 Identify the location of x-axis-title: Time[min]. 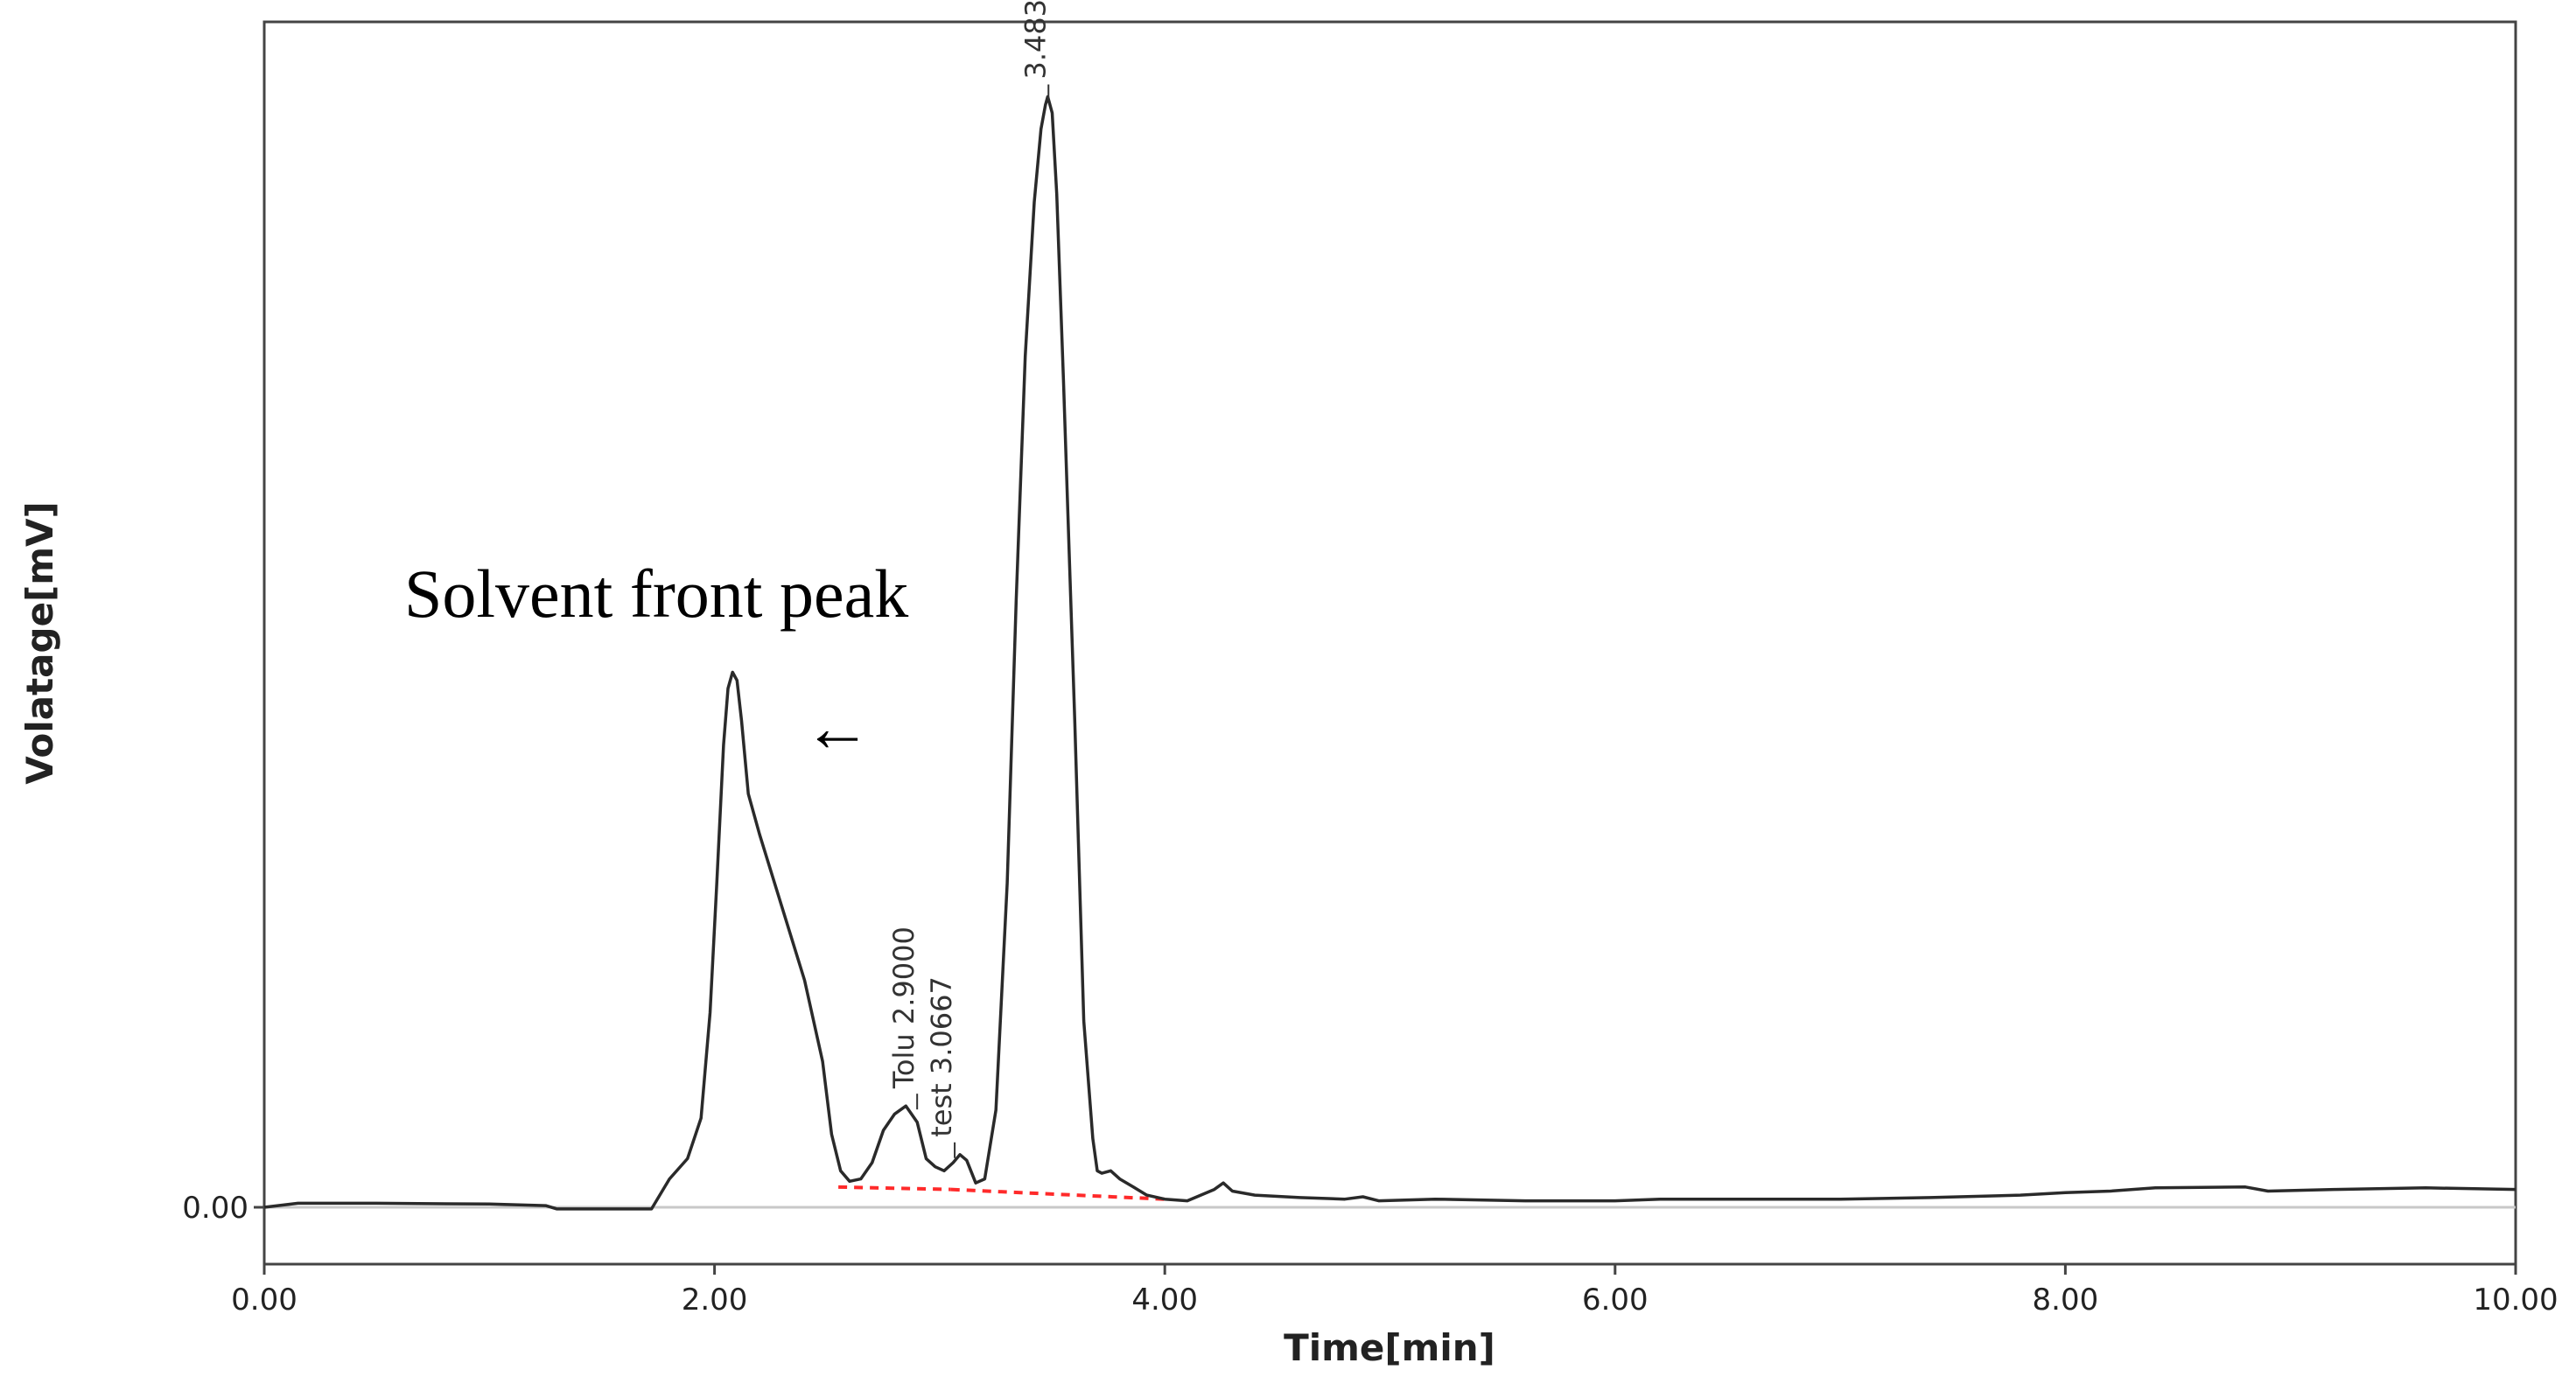
(1389, 1347).